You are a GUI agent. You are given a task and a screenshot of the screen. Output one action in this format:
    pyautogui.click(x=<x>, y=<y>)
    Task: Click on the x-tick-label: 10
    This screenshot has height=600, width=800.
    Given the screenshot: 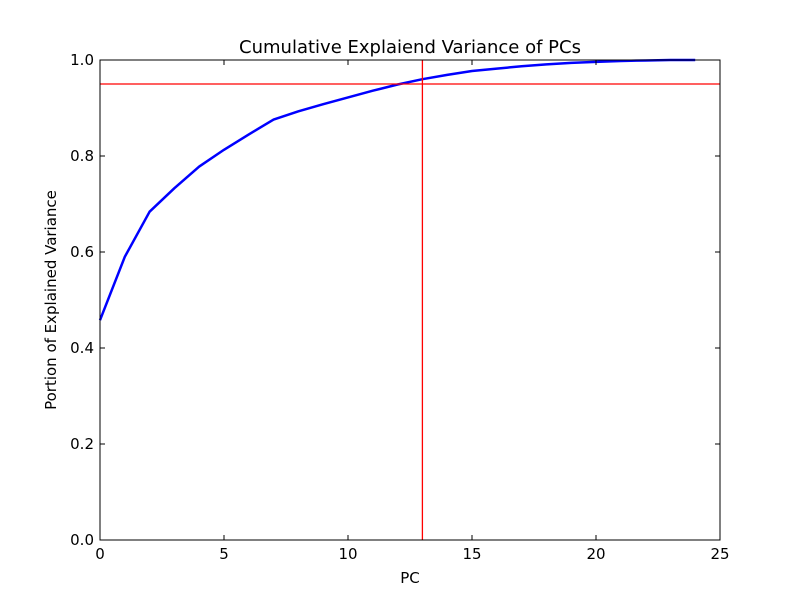 What is the action you would take?
    pyautogui.click(x=347, y=554)
    